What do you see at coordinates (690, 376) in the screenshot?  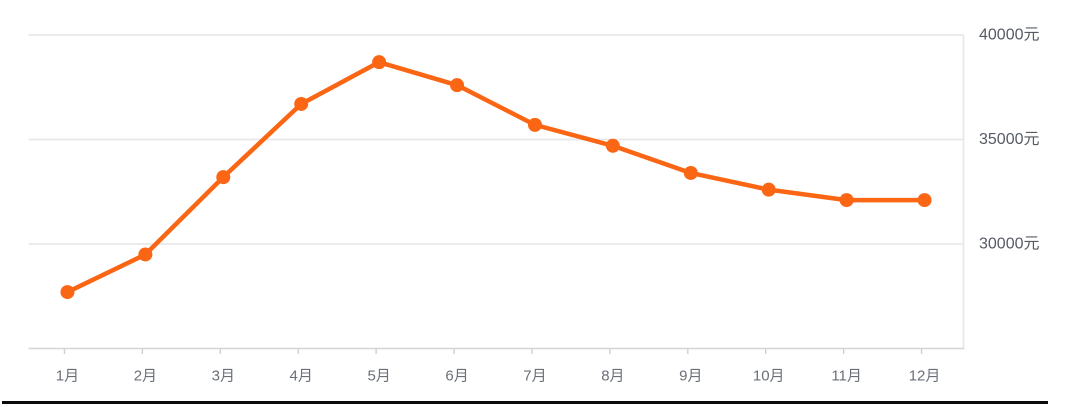 I see `x-axis-label: 9月` at bounding box center [690, 376].